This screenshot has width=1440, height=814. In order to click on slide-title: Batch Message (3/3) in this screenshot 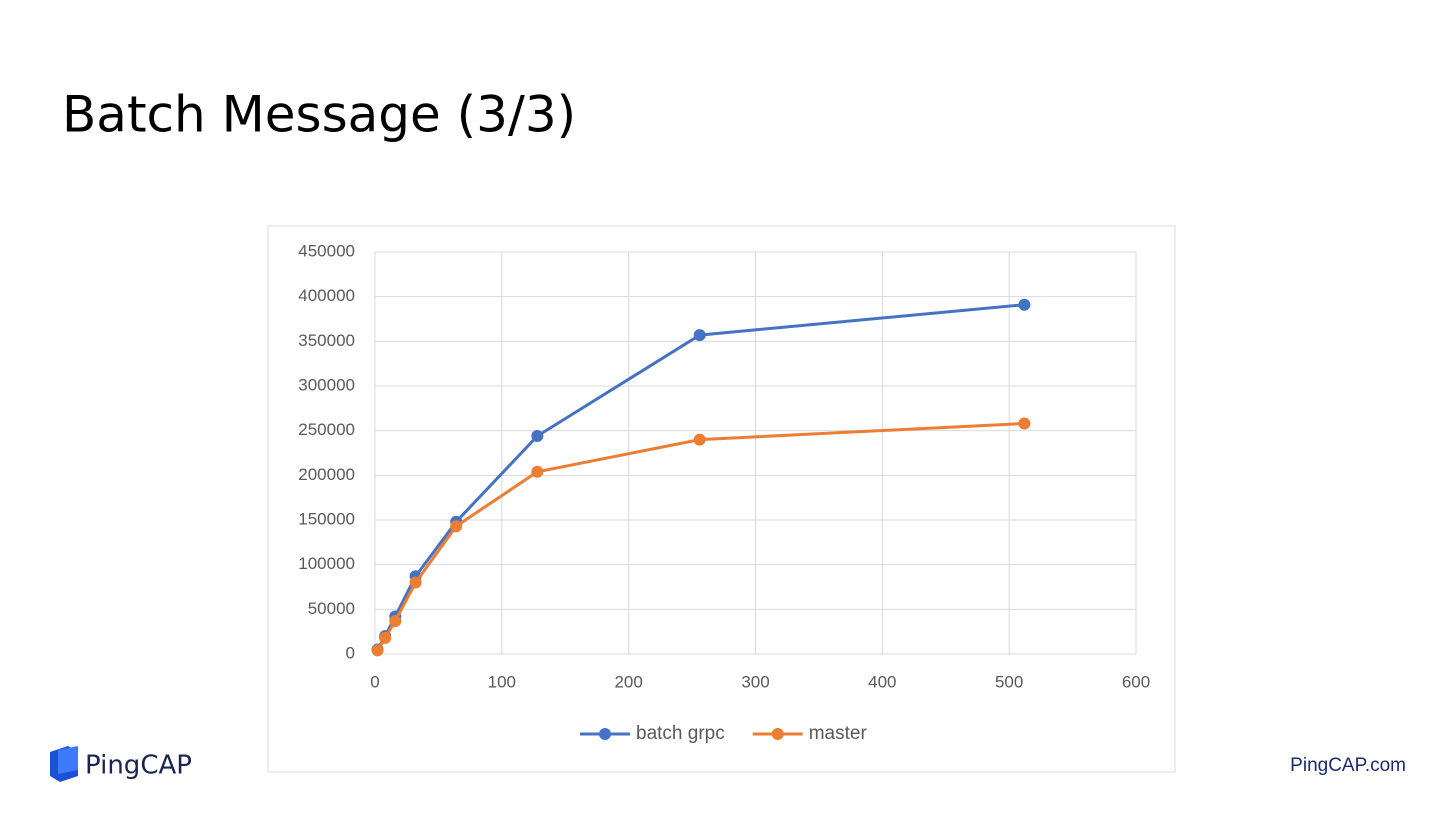, I will do `click(319, 115)`.